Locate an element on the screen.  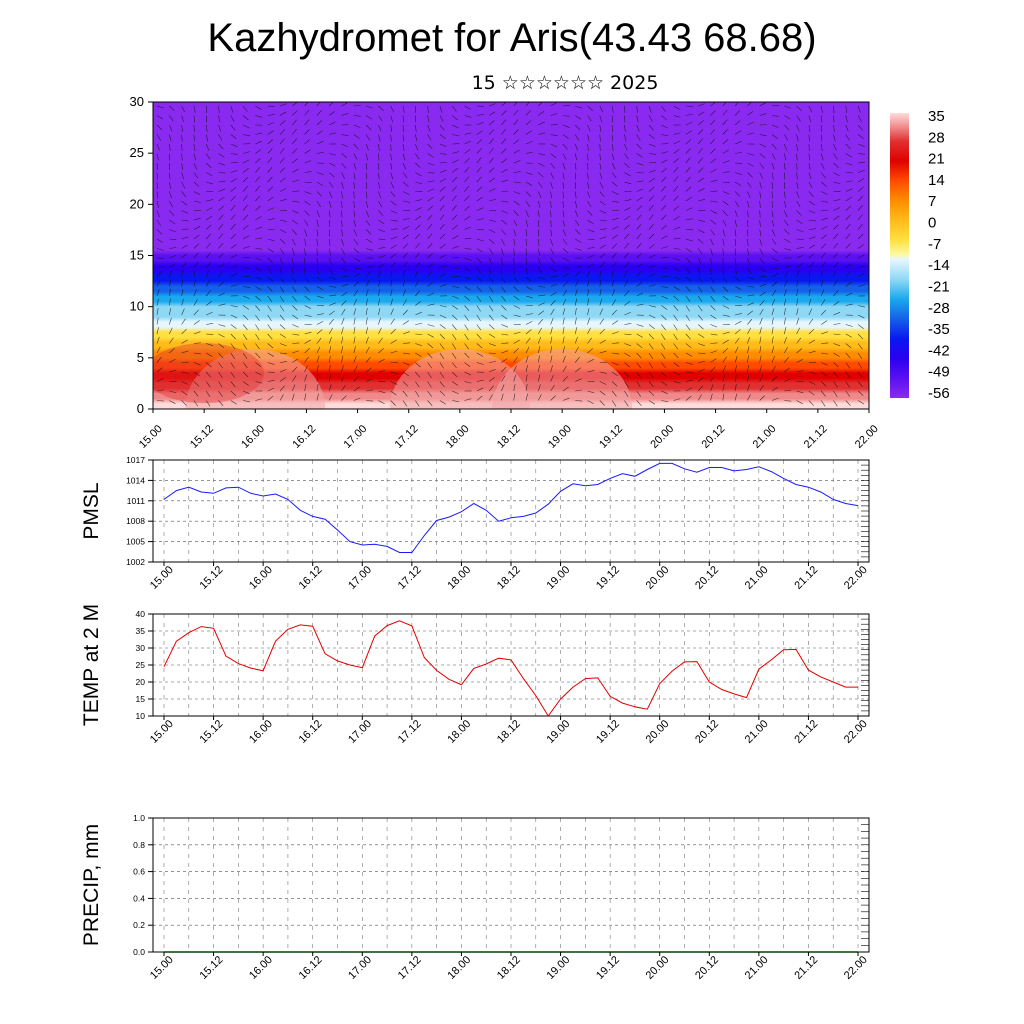
colorbar-label: 35 is located at coordinates (936, 116).